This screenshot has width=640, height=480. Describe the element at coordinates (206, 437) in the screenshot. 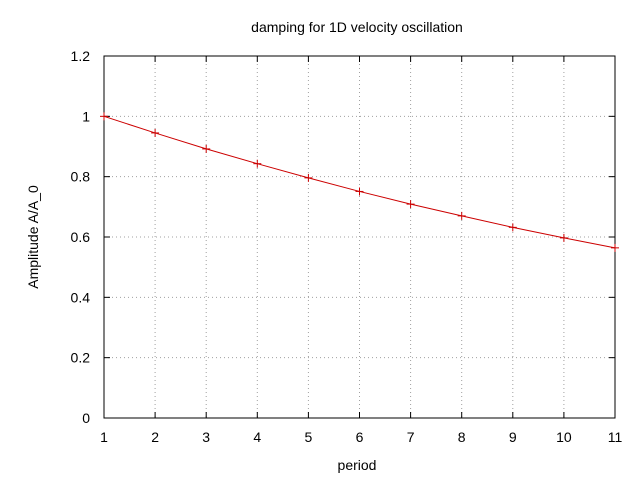

I see `x-tick-label: 3` at that location.